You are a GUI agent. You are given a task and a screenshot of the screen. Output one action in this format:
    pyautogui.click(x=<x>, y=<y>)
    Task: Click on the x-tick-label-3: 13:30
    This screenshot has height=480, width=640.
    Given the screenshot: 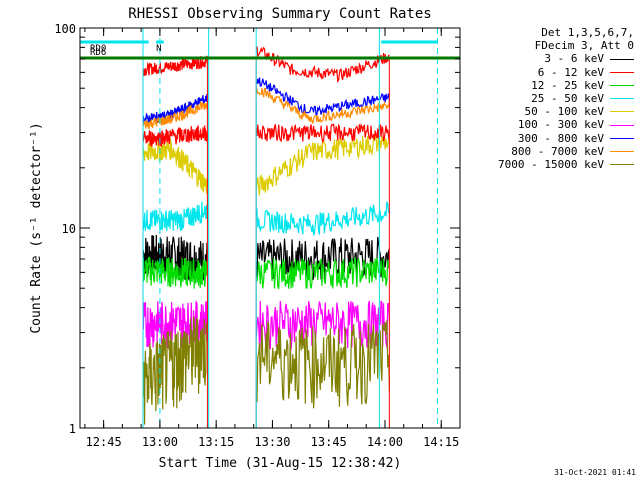 What is the action you would take?
    pyautogui.click(x=272, y=442)
    